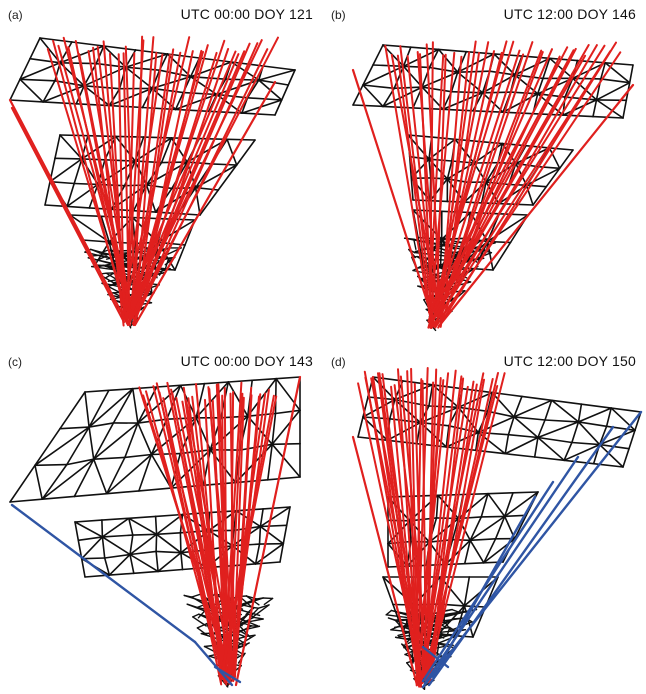 This screenshot has width=646, height=694. I want to click on panel-label: (a), so click(15, 15).